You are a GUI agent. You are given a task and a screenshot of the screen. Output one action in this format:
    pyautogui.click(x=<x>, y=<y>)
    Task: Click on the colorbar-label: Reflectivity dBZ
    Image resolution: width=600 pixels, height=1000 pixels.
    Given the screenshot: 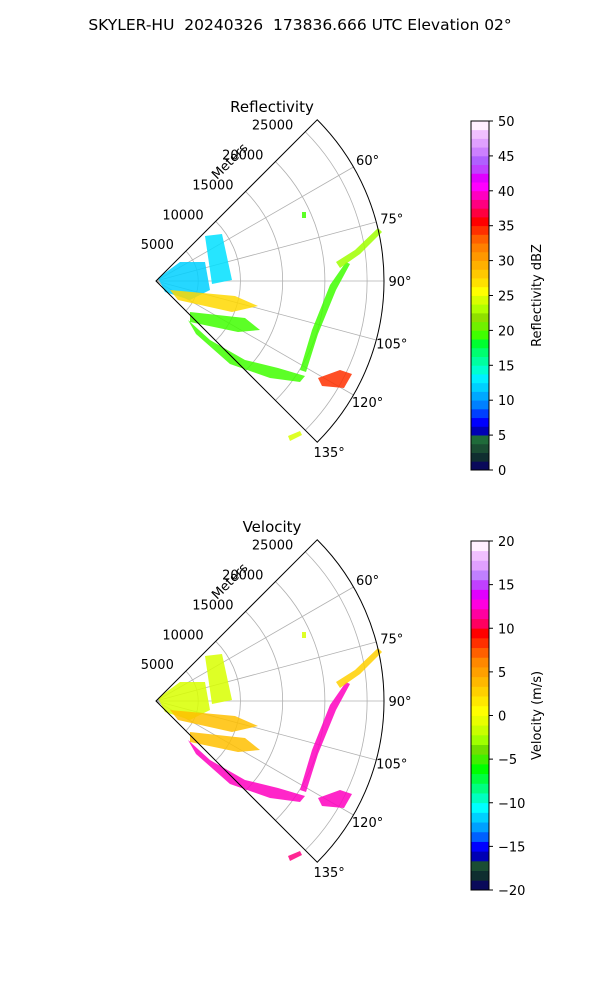 What is the action you would take?
    pyautogui.click(x=537, y=295)
    